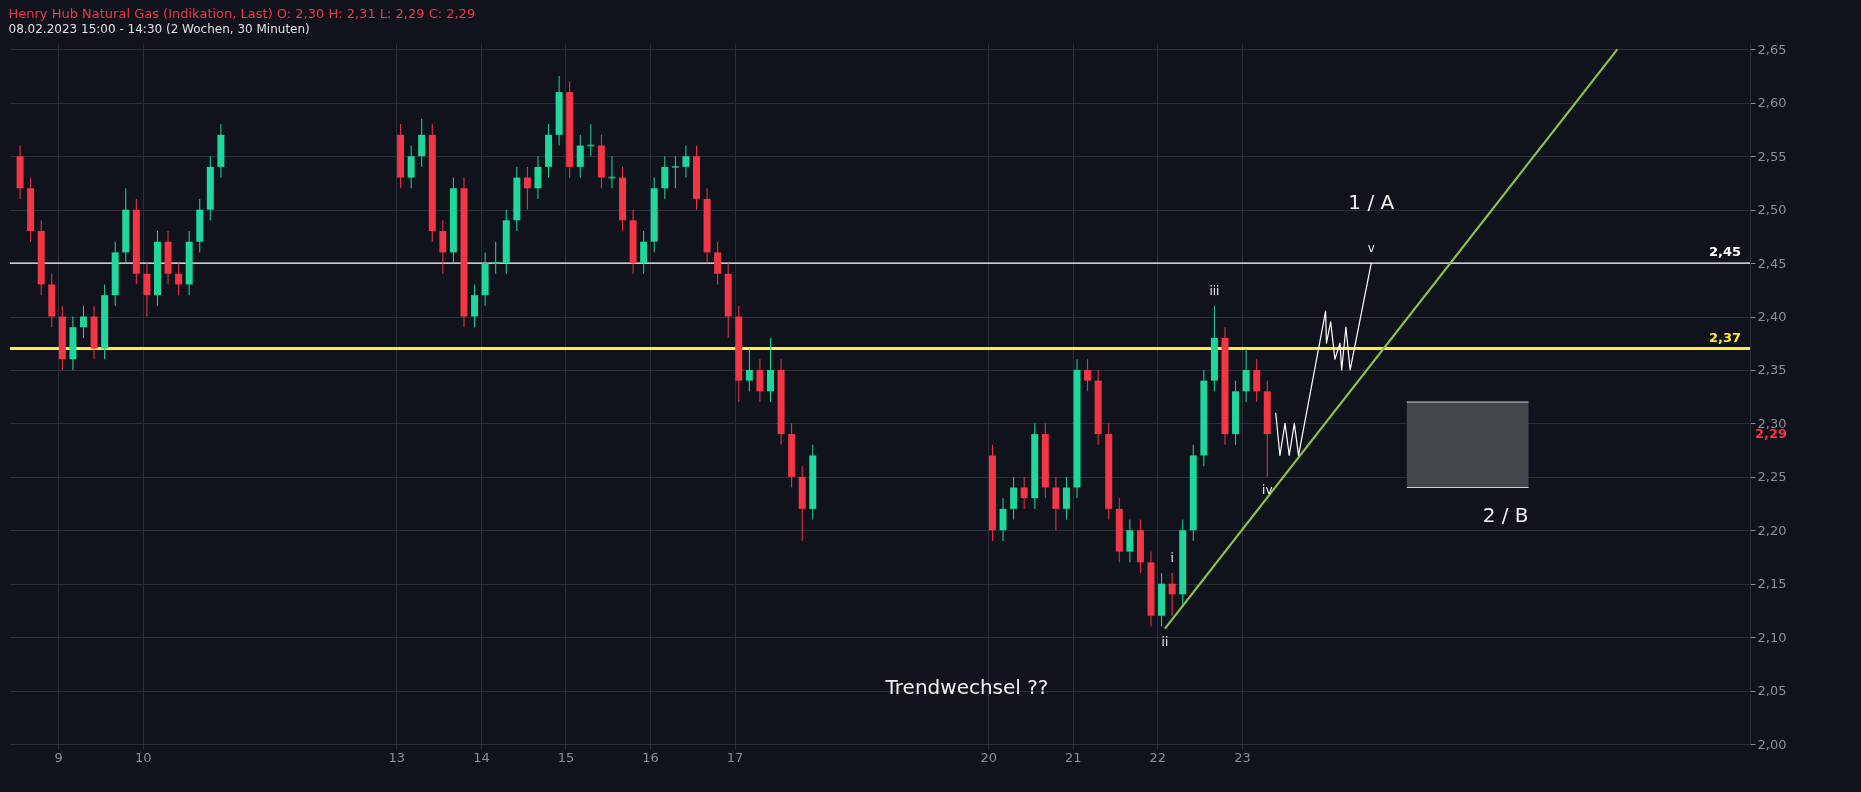 The width and height of the screenshot is (1861, 792). I want to click on annotation: iii, so click(1214, 290).